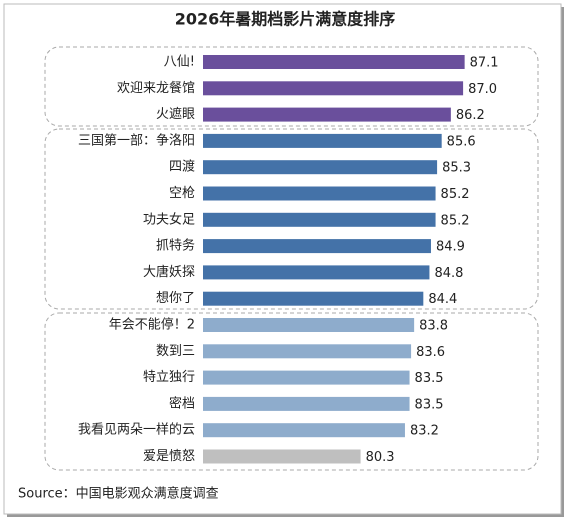  What do you see at coordinates (424, 431) in the screenshot?
I see `value-label: 83.2` at bounding box center [424, 431].